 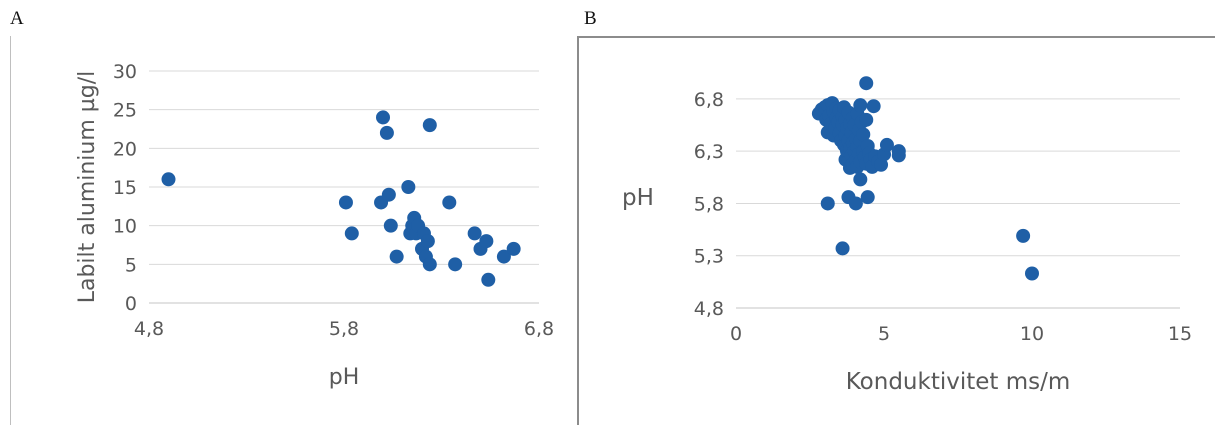 I want to click on y-tick-label: 10, so click(x=125, y=227).